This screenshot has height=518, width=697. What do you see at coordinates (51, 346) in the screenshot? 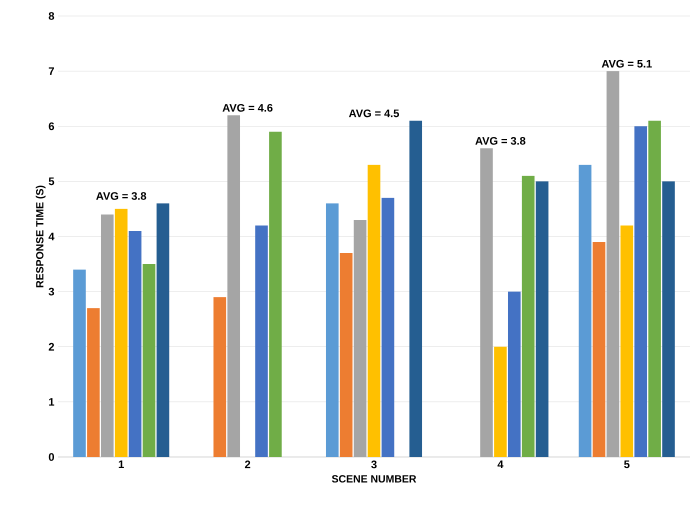
I see `y-tick-label: 2` at bounding box center [51, 346].